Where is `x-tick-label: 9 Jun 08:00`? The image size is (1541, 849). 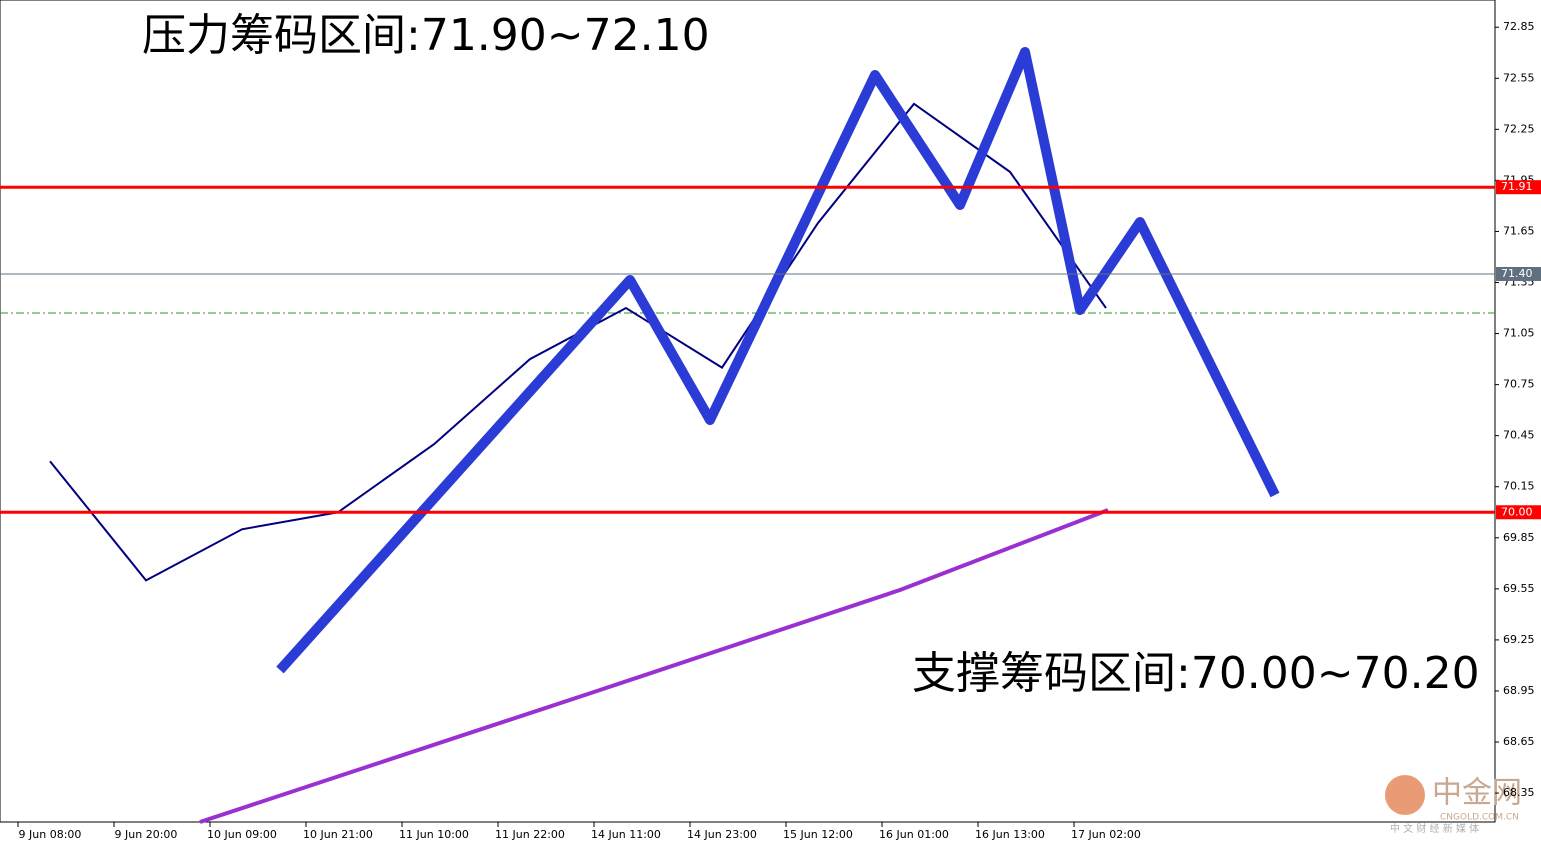 x-tick-label: 9 Jun 08:00 is located at coordinates (50, 834).